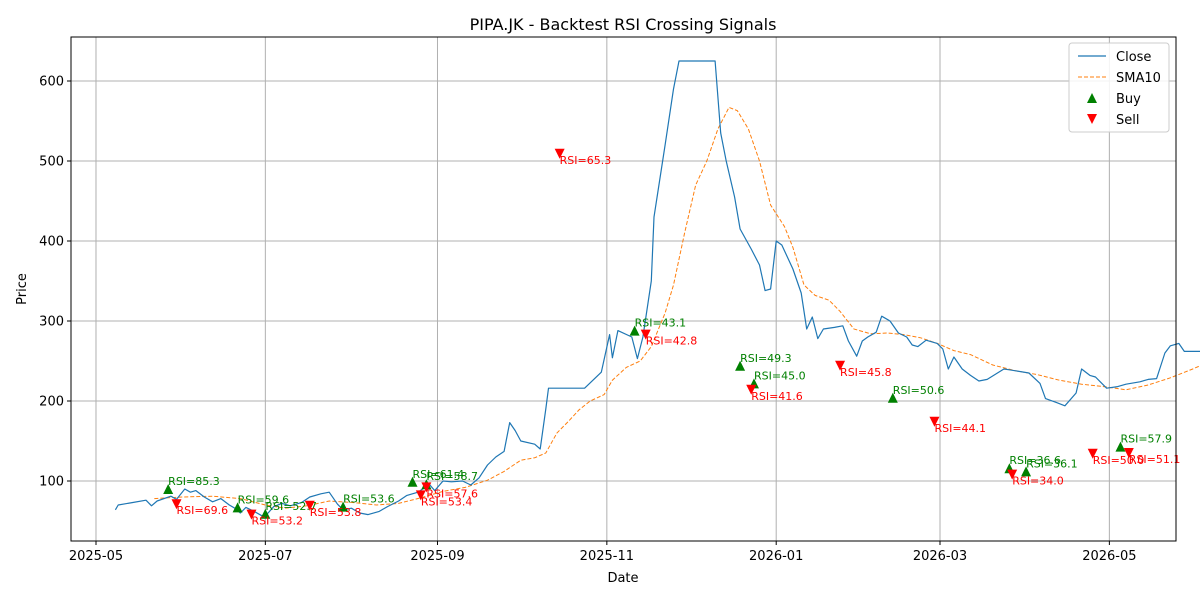 The image size is (1200, 600). I want to click on sell-rsi-label: RSI=45.8, so click(866, 372).